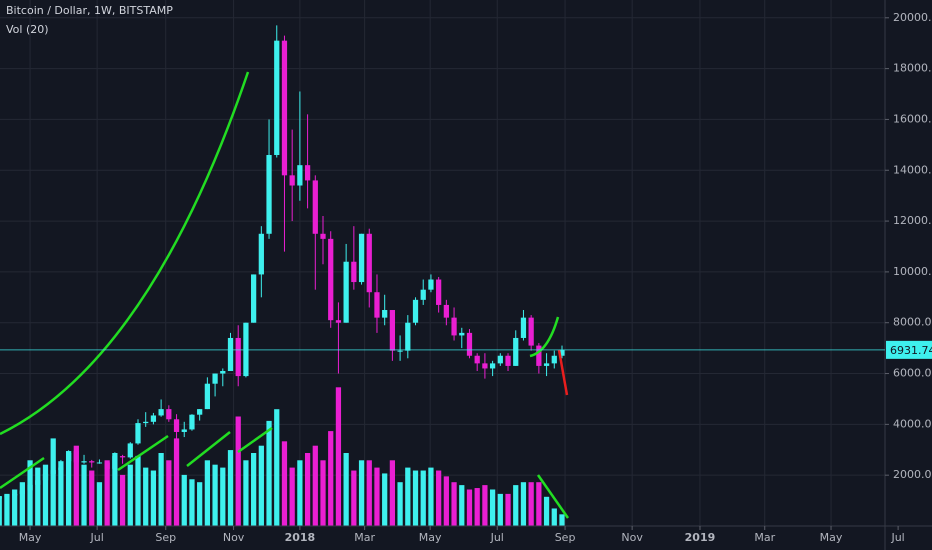 Image resolution: width=932 pixels, height=550 pixels. I want to click on volume-drawing, so click(553, 496).